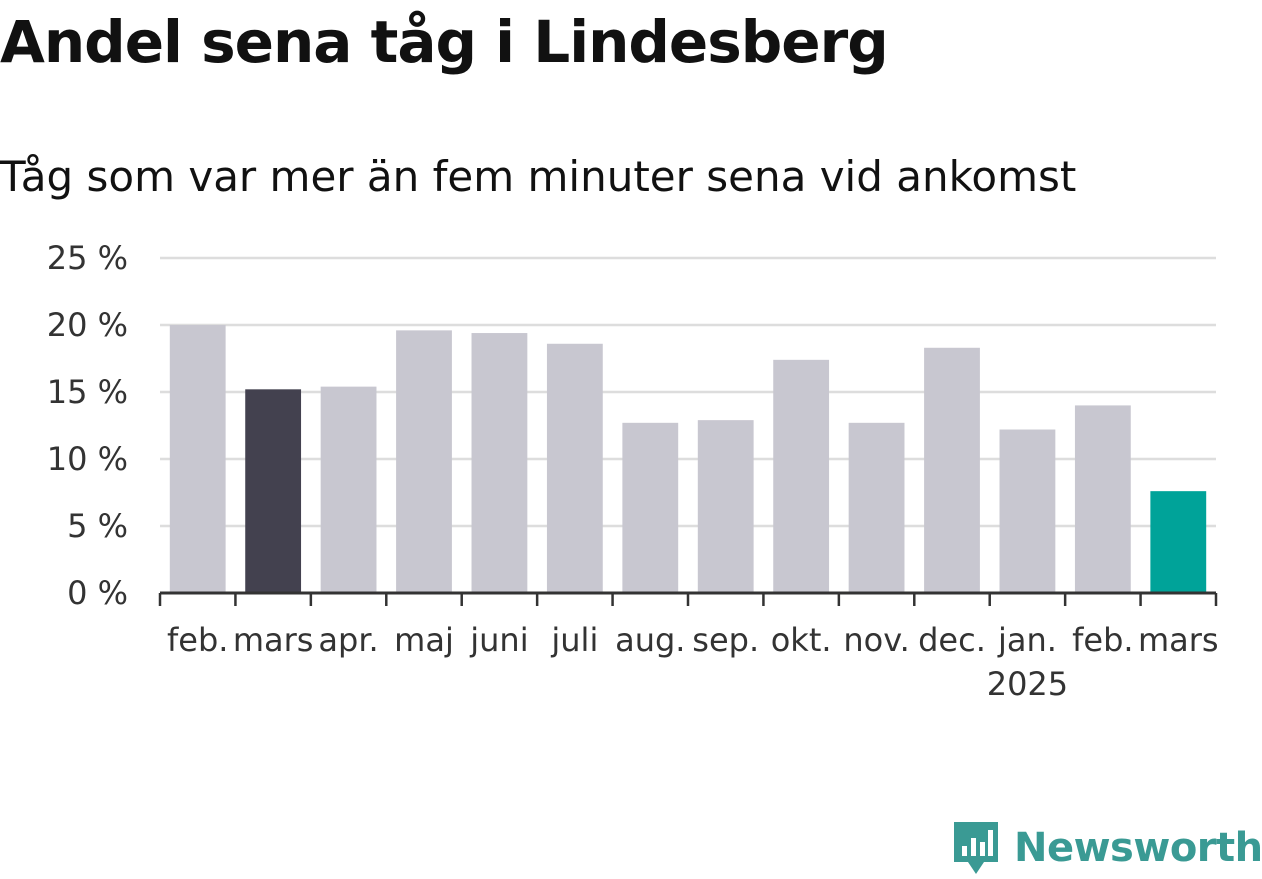 The width and height of the screenshot is (1262, 879). I want to click on y-tick-label: 15 %, so click(87, 392).